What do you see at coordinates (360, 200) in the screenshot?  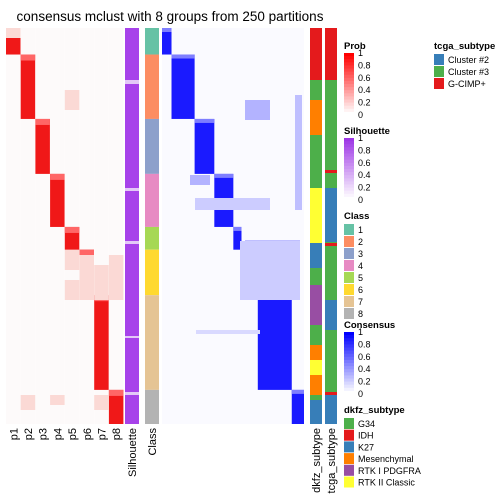 I see `silhouette-legend-tick: 0` at bounding box center [360, 200].